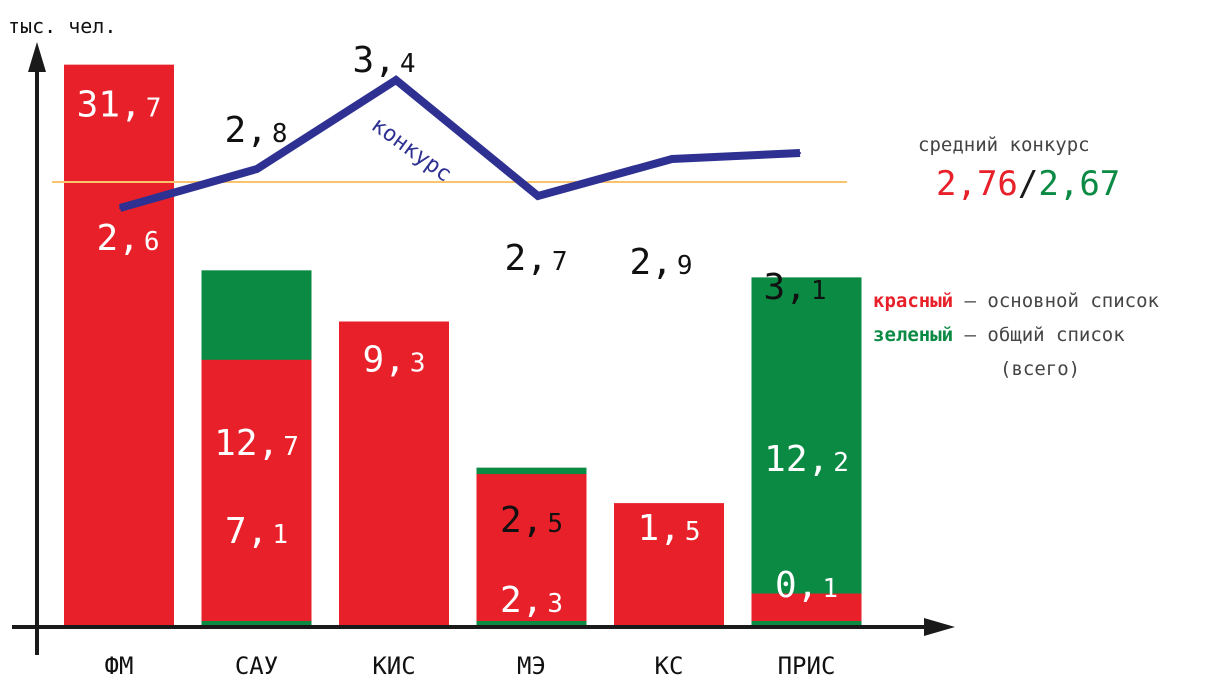  What do you see at coordinates (1039, 335) in the screenshot?
I see `legend-green-text: – общий список` at bounding box center [1039, 335].